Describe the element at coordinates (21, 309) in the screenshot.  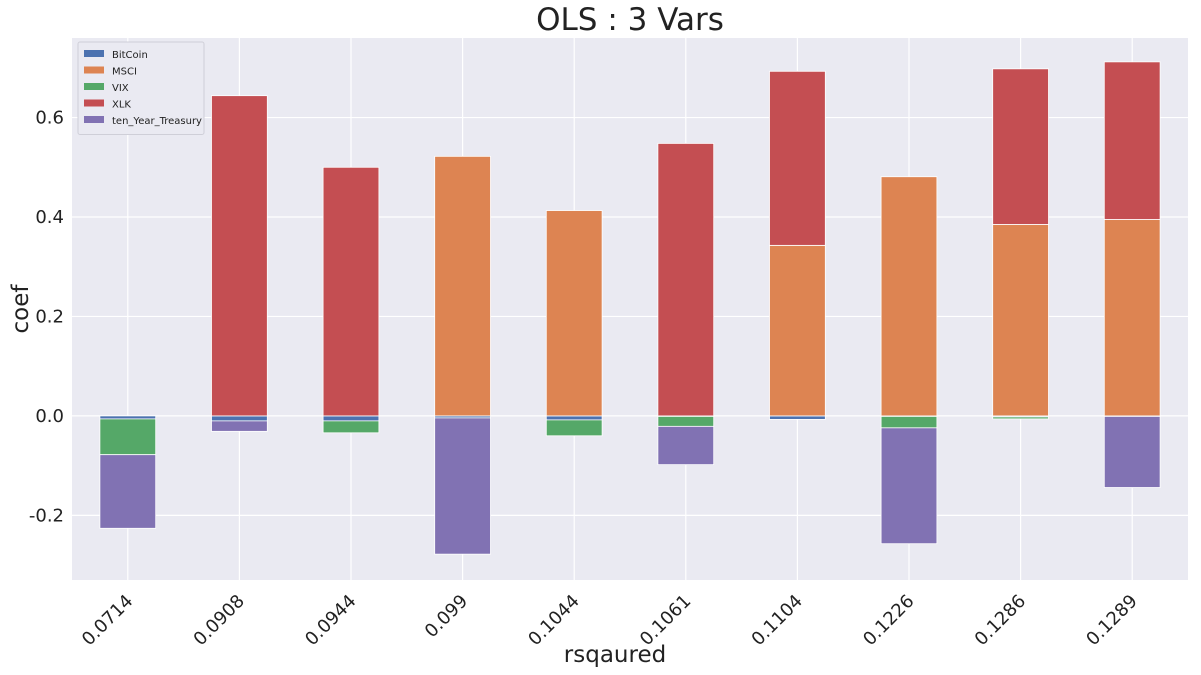
I see `y-axis-title: coef` at that location.